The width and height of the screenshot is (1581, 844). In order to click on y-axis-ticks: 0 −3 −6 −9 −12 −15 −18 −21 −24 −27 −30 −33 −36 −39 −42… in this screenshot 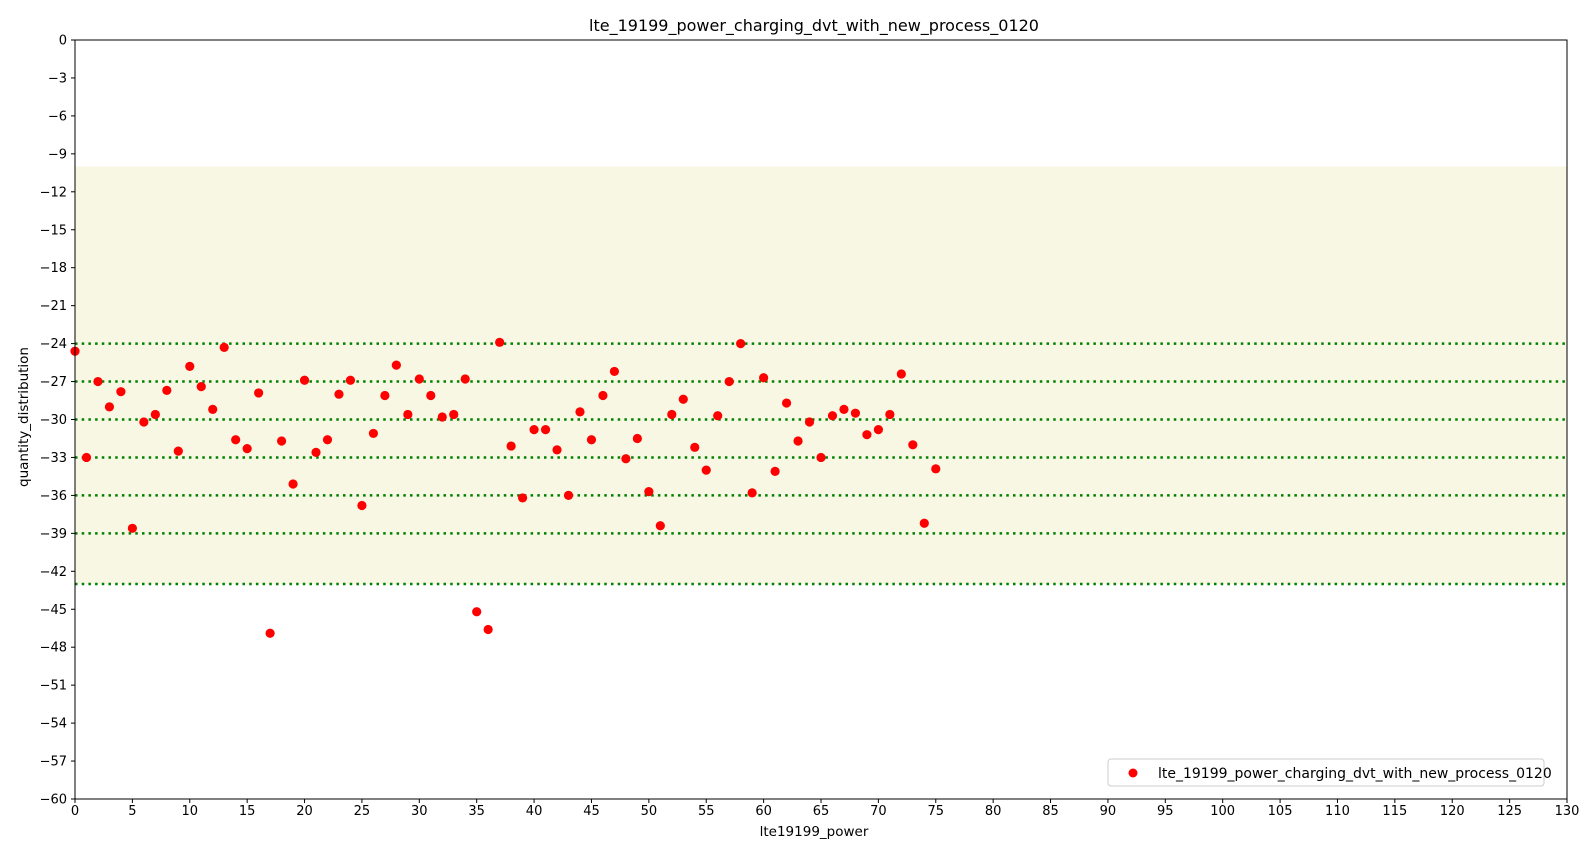, I will do `click(57, 421)`.